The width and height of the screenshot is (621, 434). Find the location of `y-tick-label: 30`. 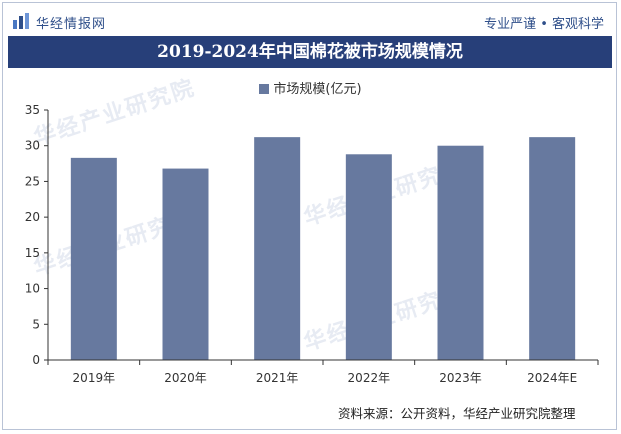

y-tick-label: 30 is located at coordinates (32, 146).